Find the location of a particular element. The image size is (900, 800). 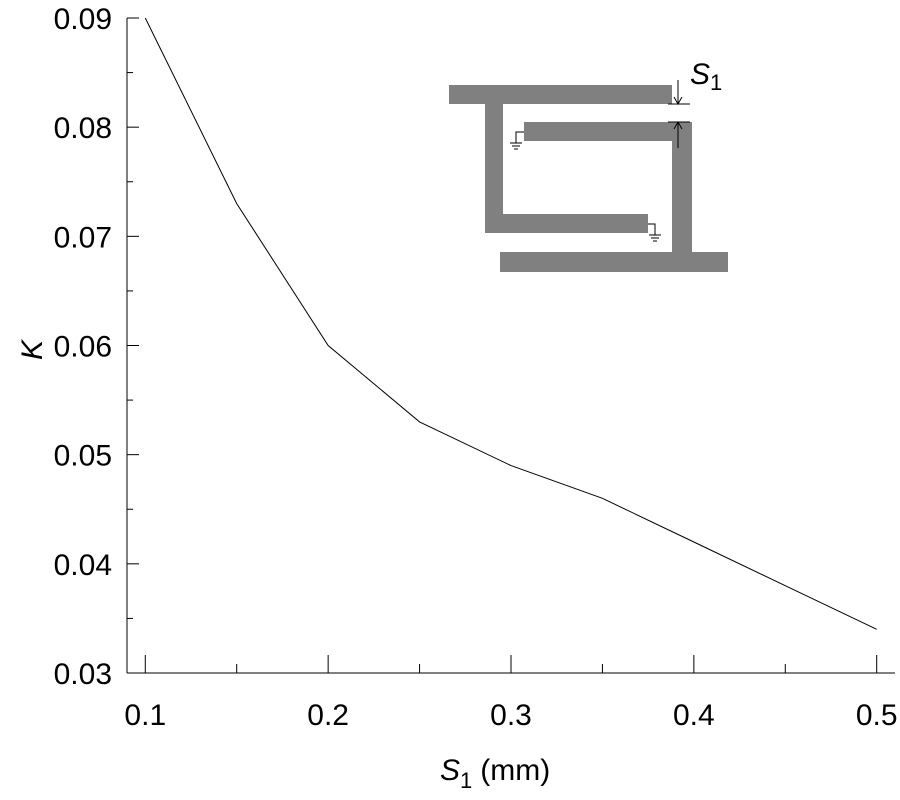

x-tick-label: 0.1 is located at coordinates (145, 715).